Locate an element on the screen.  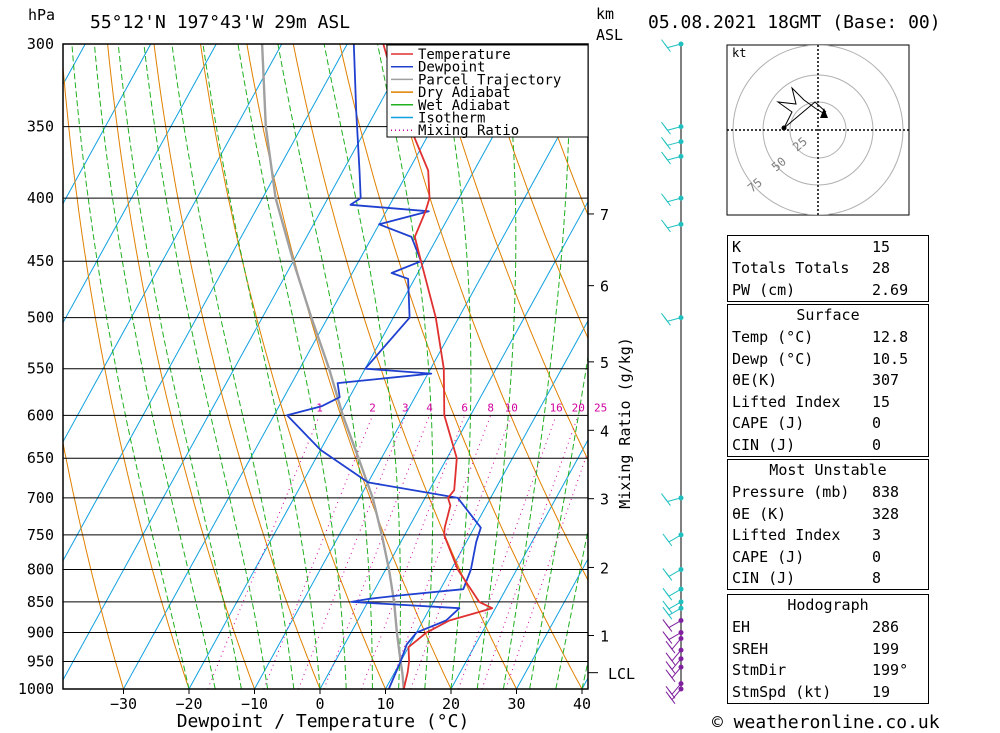
x-axis-label: Dewpoint / Temperature (°C) is located at coordinates (323, 721).